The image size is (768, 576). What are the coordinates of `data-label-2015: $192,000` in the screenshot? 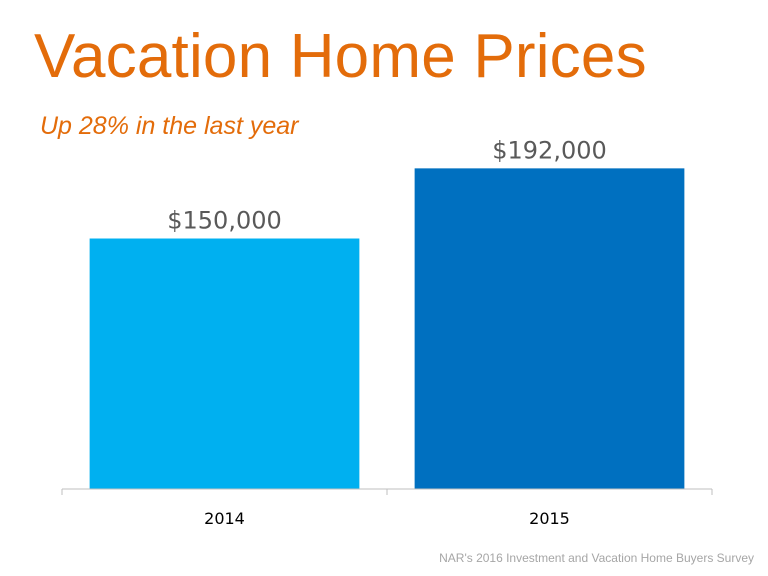 It's located at (549, 150).